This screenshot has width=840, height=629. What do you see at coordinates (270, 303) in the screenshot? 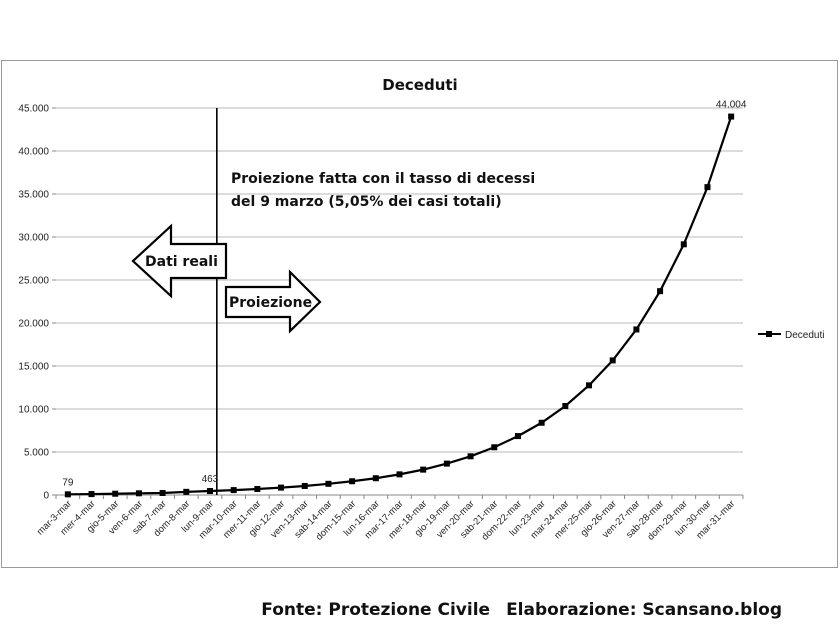
I see `arrow-right-label: Proiezione` at bounding box center [270, 303].